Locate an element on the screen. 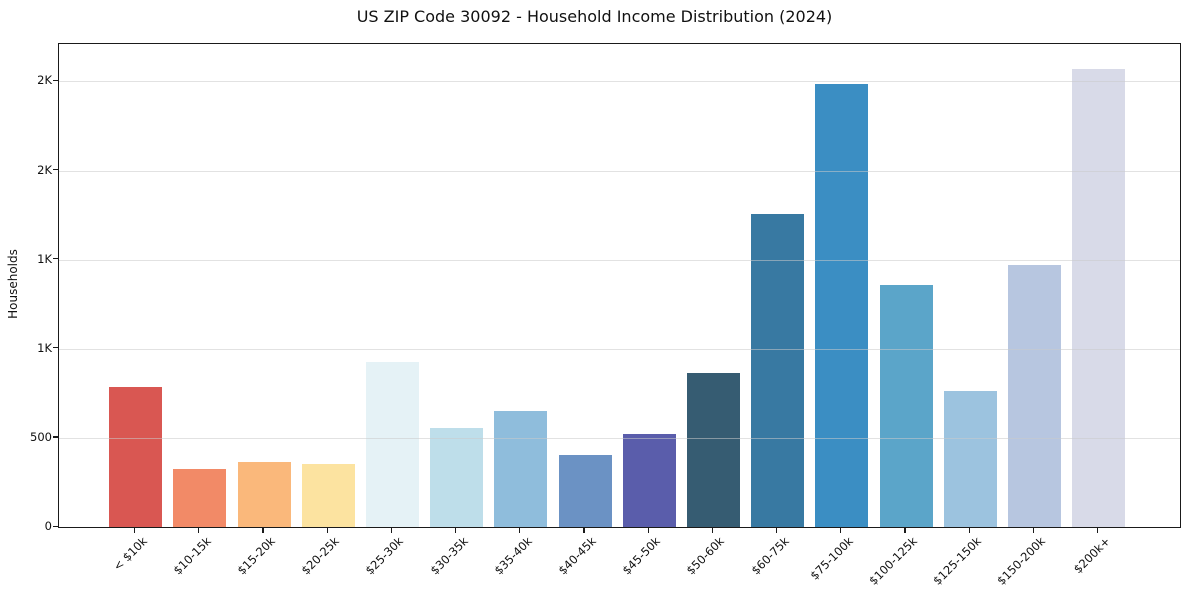  bar-$125-150k is located at coordinates (970, 459).